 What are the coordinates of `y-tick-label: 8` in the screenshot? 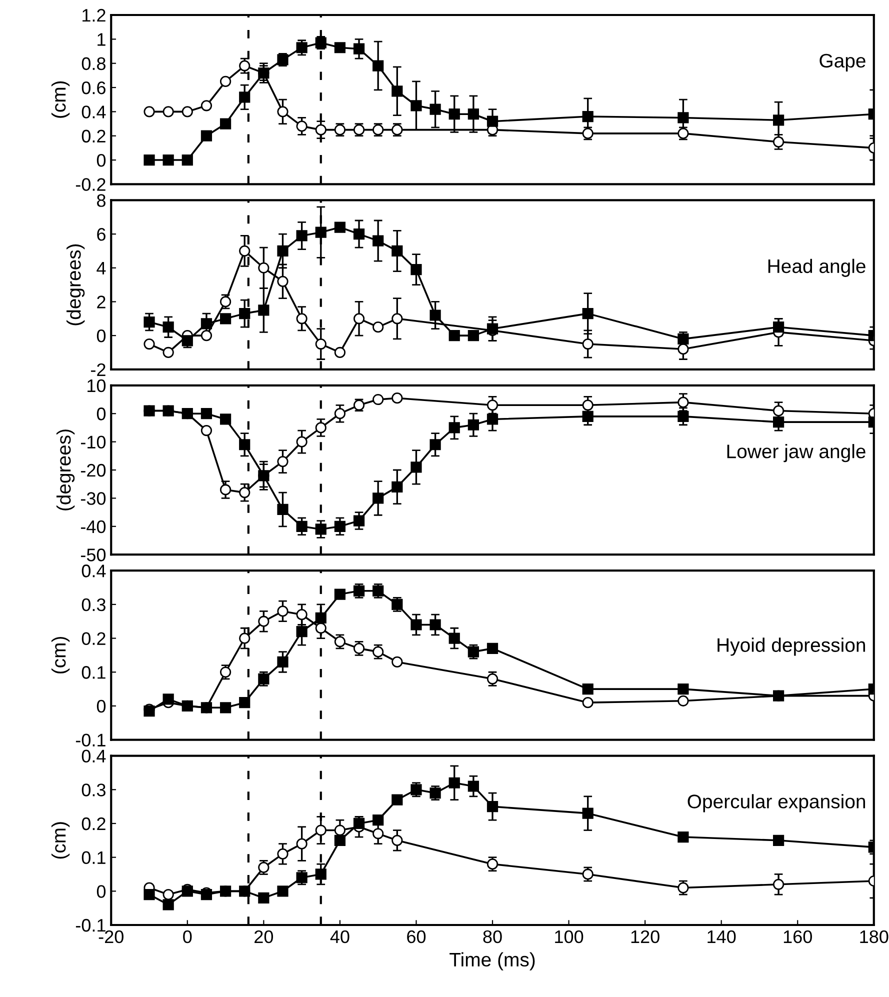 It's located at (101, 200).